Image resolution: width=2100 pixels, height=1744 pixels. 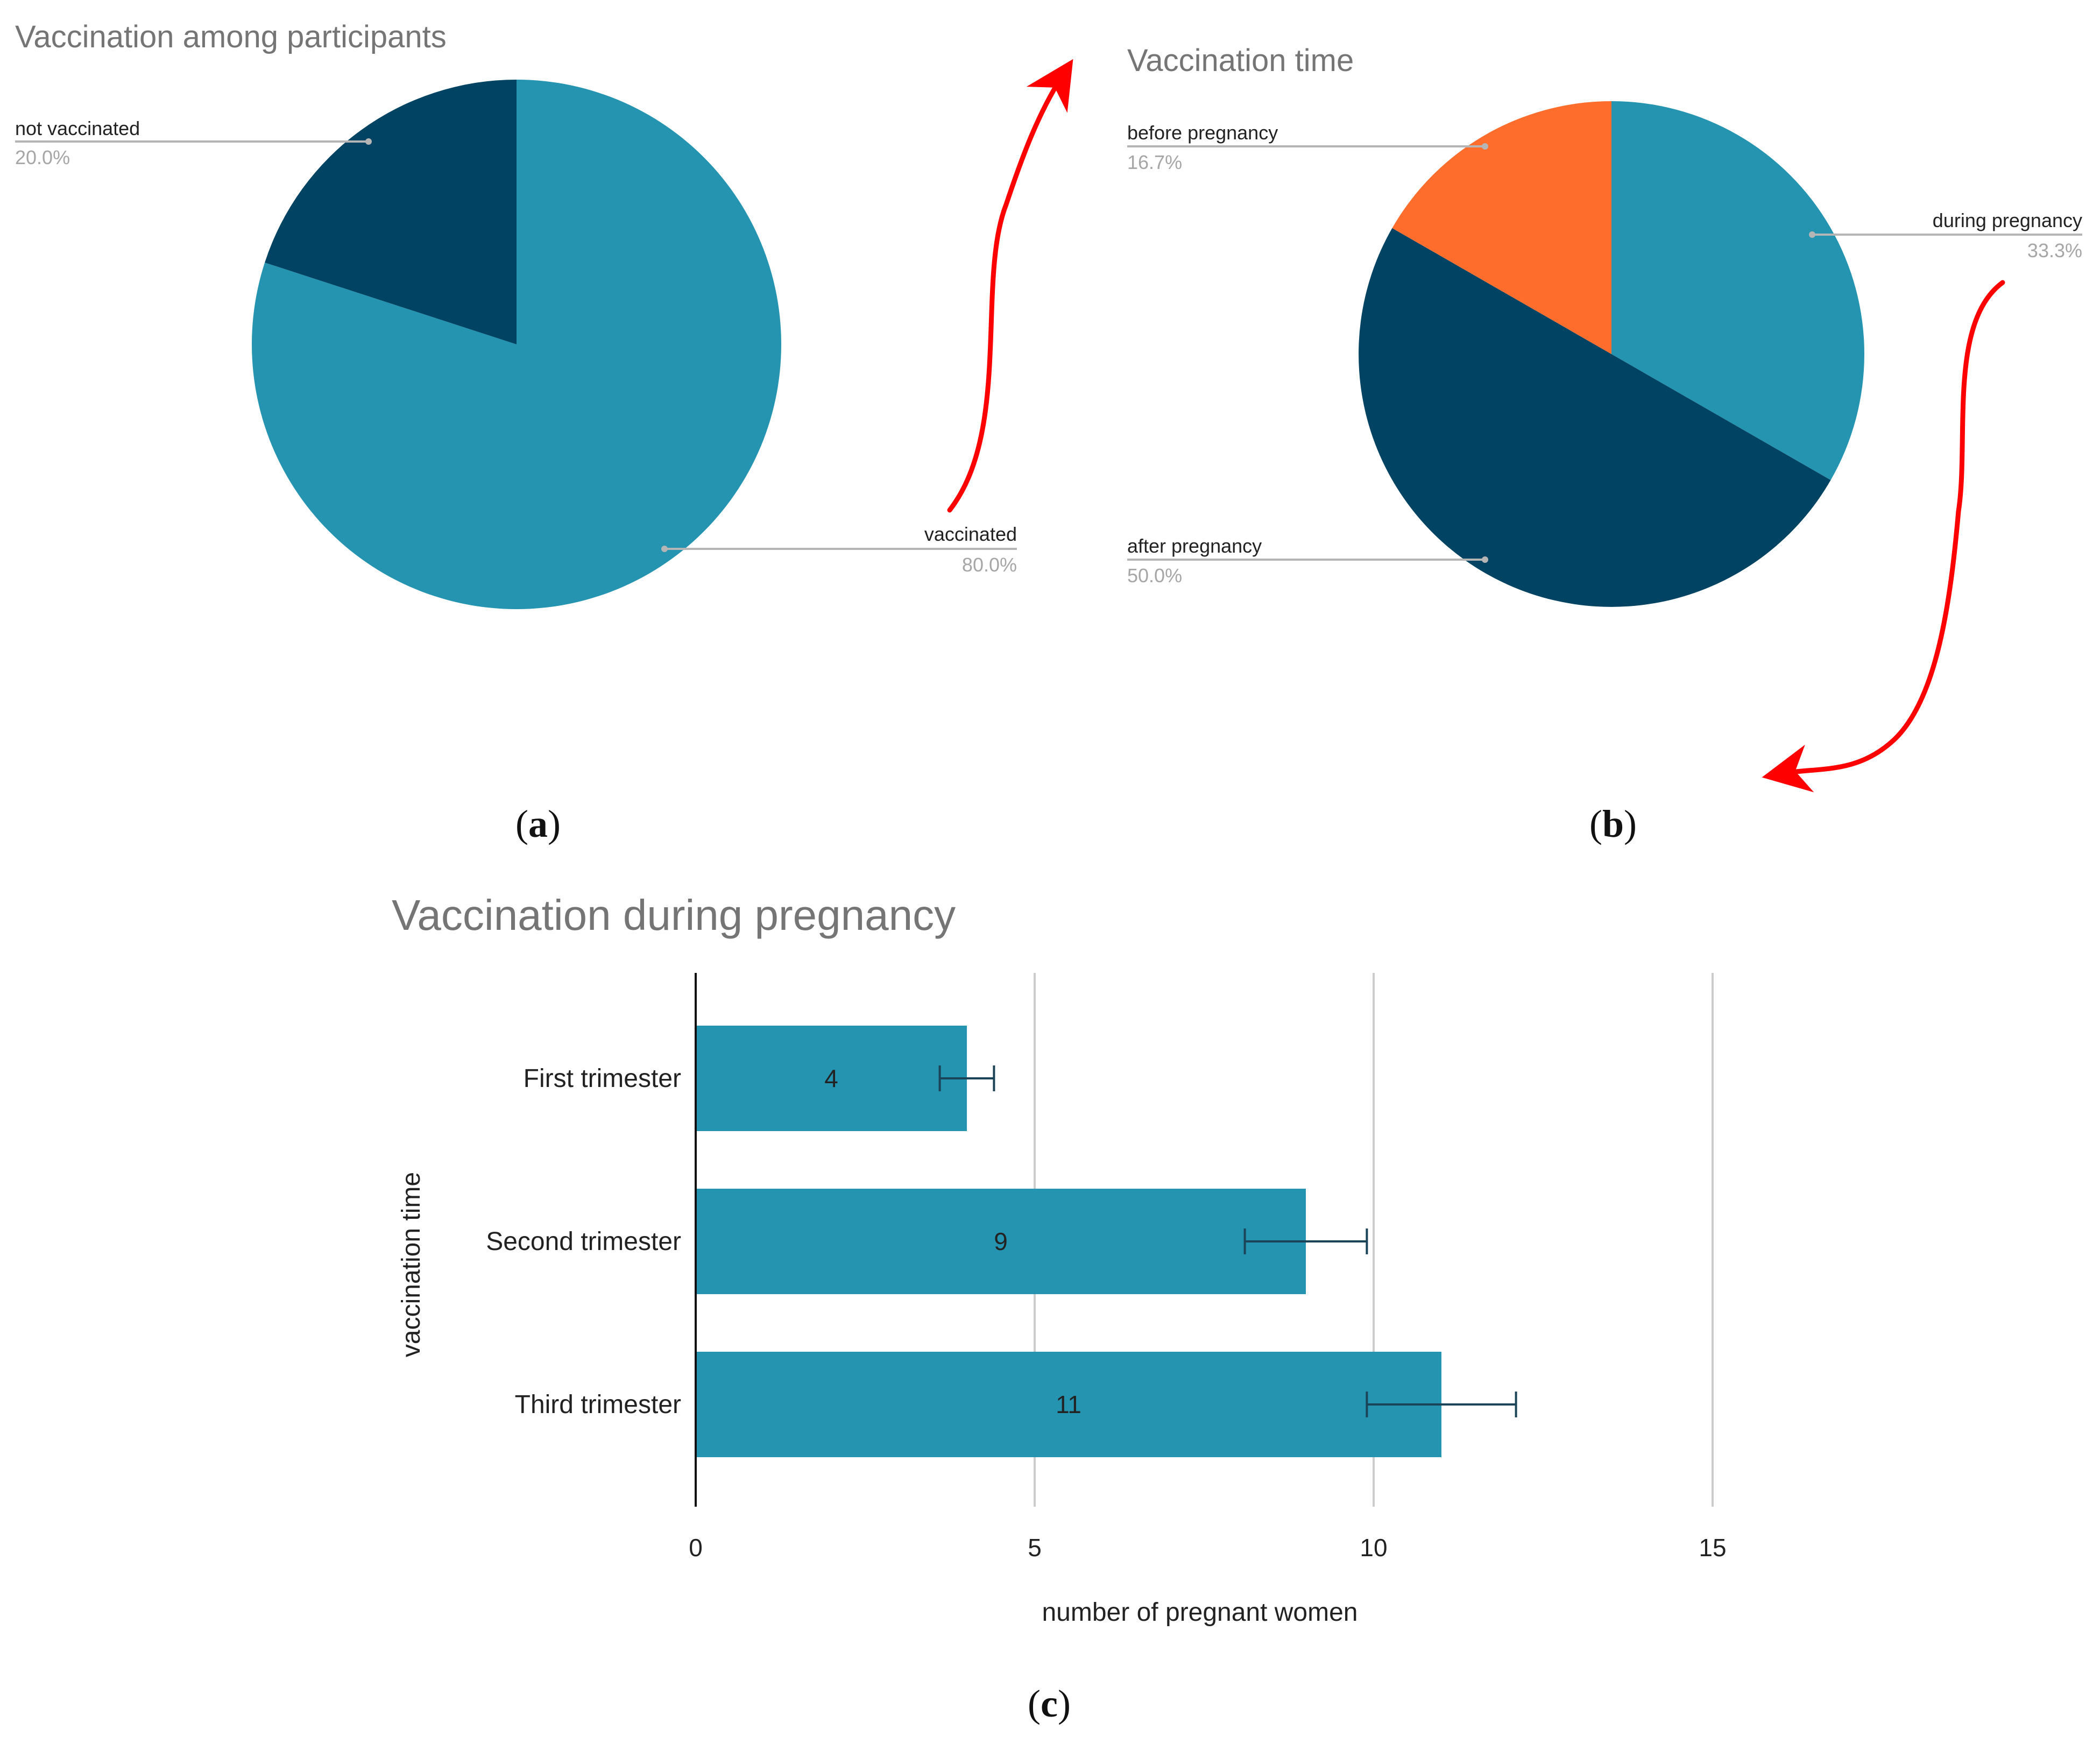 What do you see at coordinates (1713, 1548) in the screenshot?
I see `x-tick-label: 15` at bounding box center [1713, 1548].